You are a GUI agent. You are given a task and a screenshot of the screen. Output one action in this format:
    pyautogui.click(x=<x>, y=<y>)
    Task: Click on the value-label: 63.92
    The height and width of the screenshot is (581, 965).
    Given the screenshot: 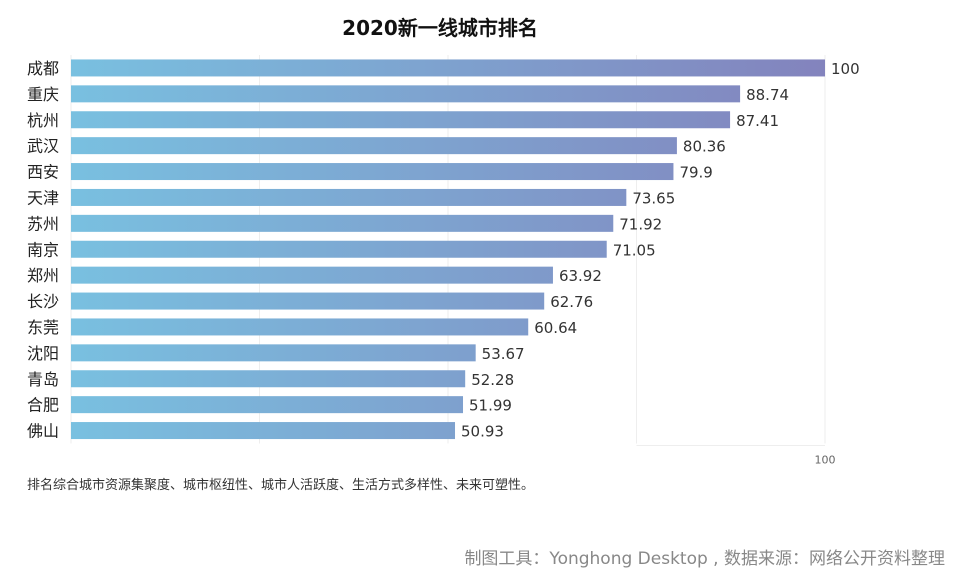 What is the action you would take?
    pyautogui.click(x=580, y=276)
    